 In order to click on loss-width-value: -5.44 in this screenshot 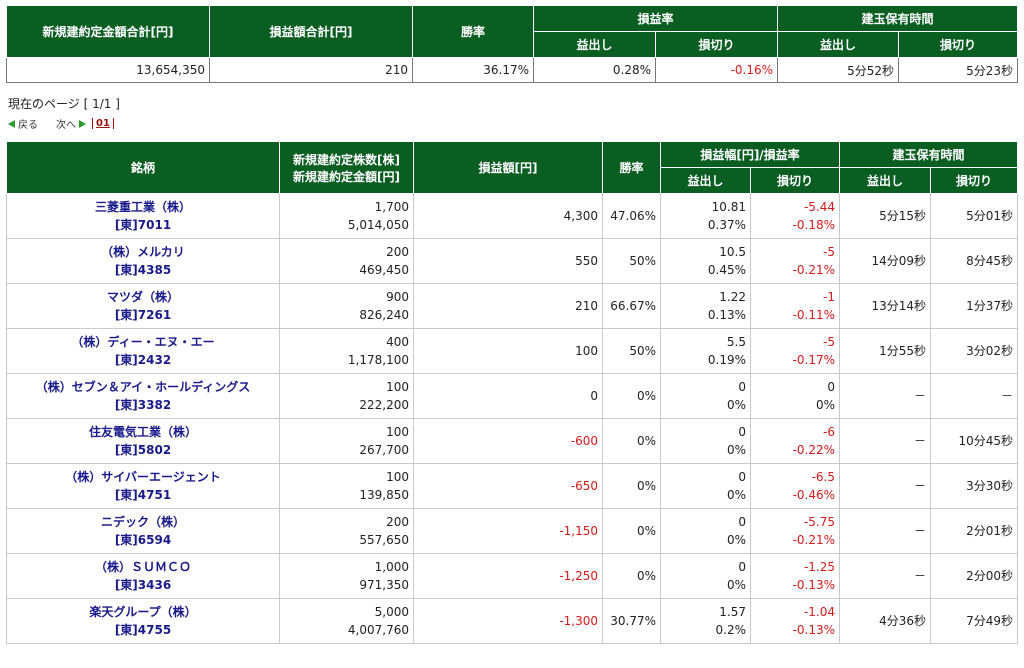, I will do `click(819, 207)`.